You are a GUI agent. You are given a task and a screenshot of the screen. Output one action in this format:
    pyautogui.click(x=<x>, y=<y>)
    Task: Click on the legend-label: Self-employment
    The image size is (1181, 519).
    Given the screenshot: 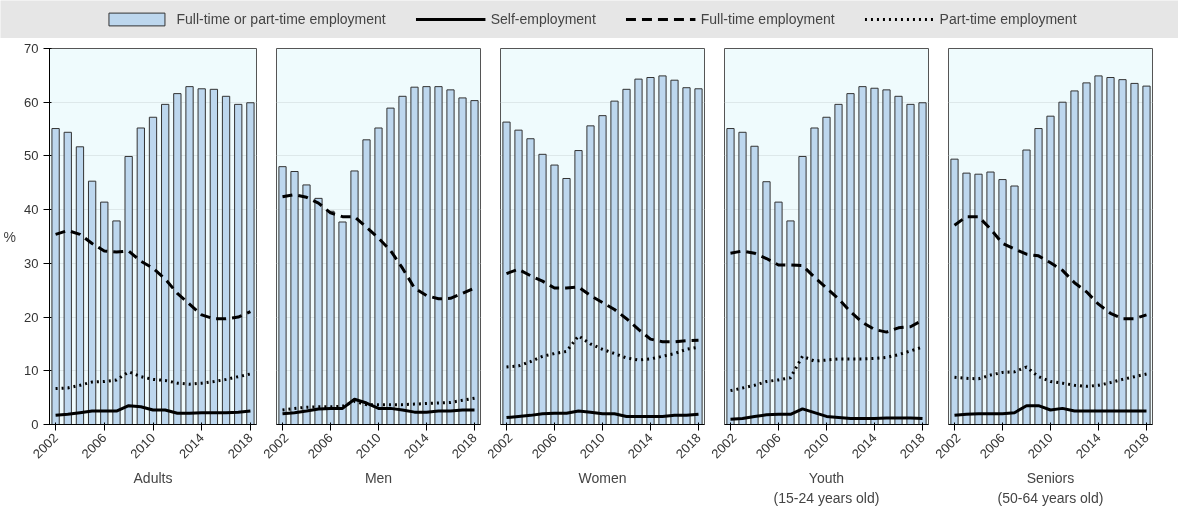 What is the action you would take?
    pyautogui.click(x=543, y=19)
    